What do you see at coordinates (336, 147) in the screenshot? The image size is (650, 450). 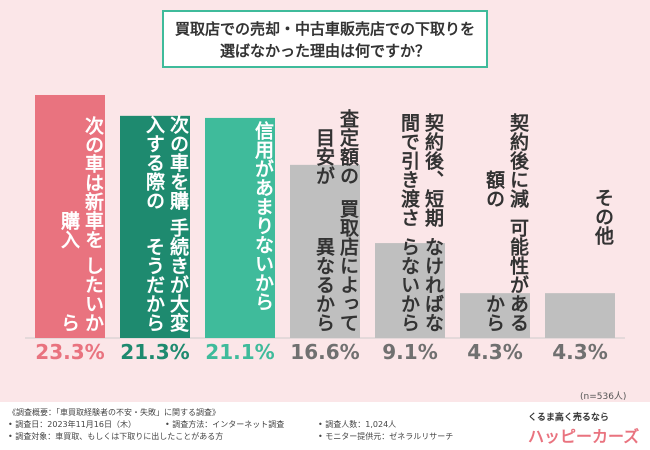 I see `category-label-line: 査定額の目安が` at bounding box center [336, 147].